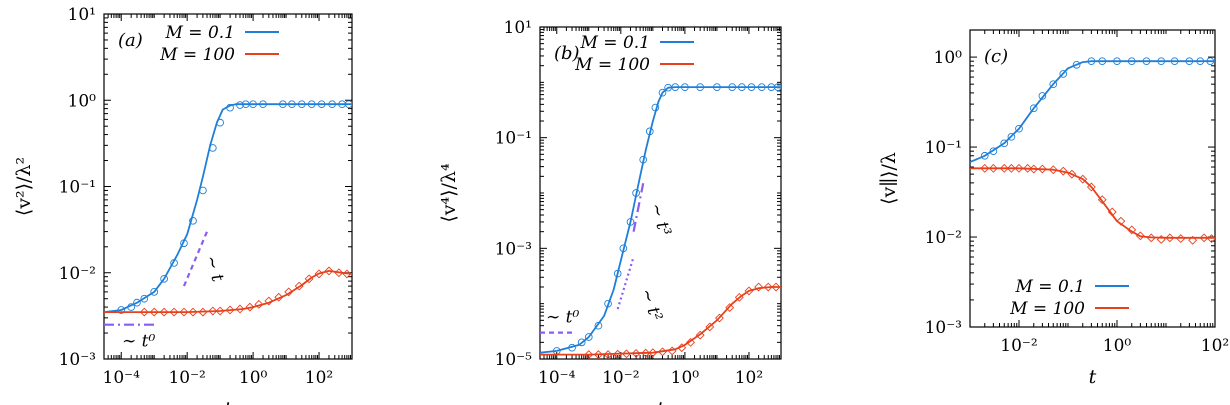 This screenshot has width=1230, height=405. What do you see at coordinates (948, 58) in the screenshot?
I see `y-tick-label: 10⁰` at bounding box center [948, 58].